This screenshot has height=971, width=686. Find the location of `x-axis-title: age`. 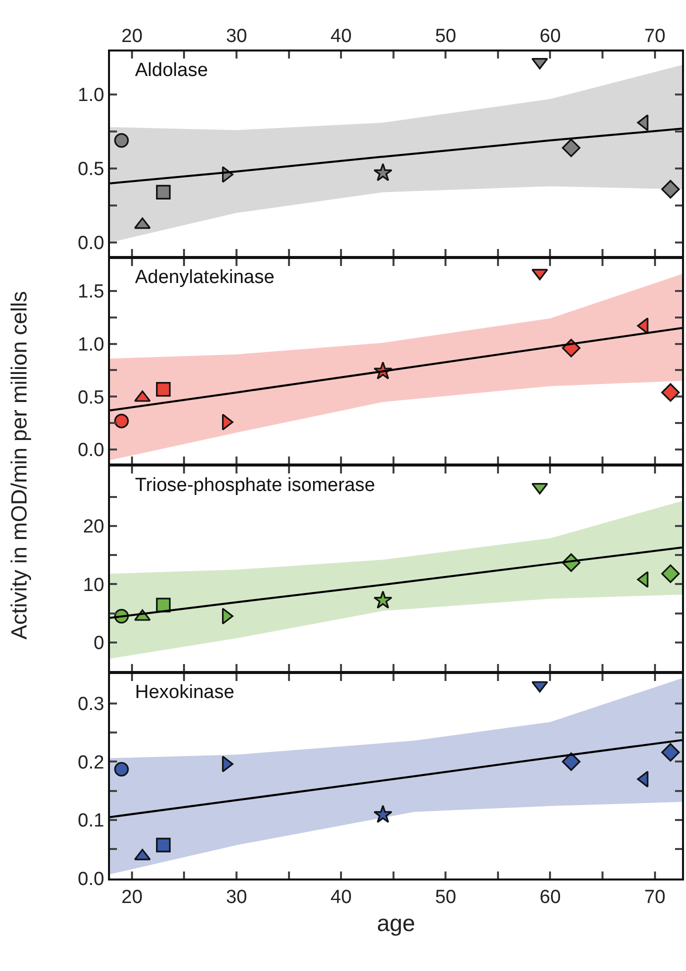

x-axis-title: age is located at coordinates (396, 923).